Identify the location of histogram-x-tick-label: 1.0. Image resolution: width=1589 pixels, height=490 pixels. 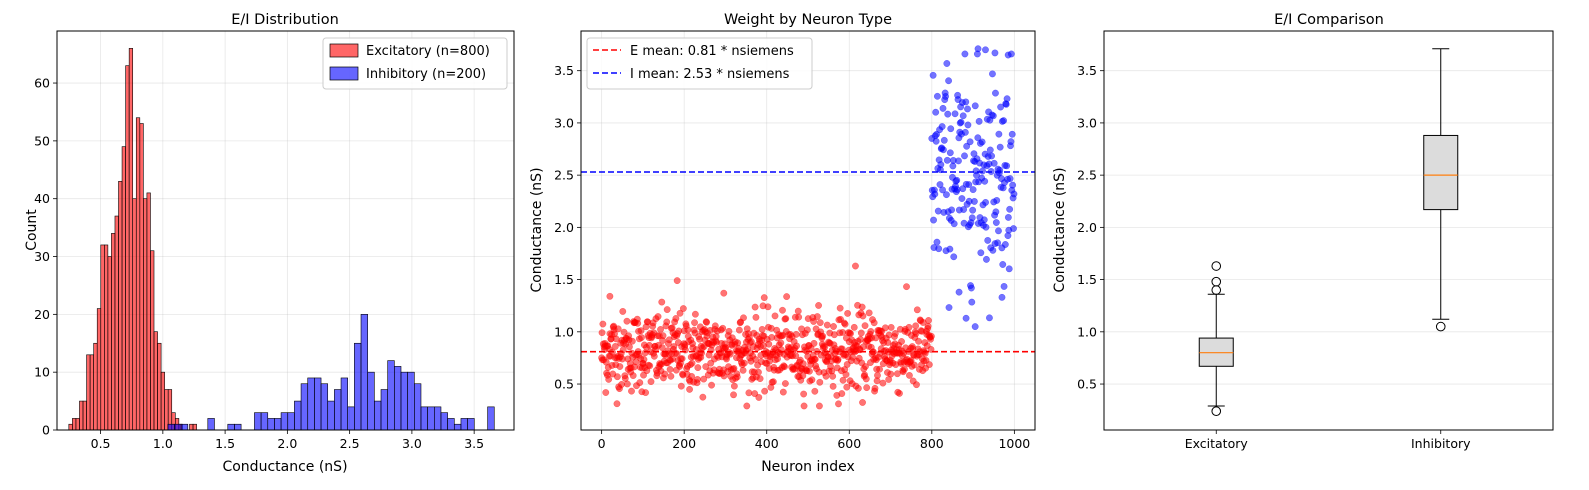
(163, 443).